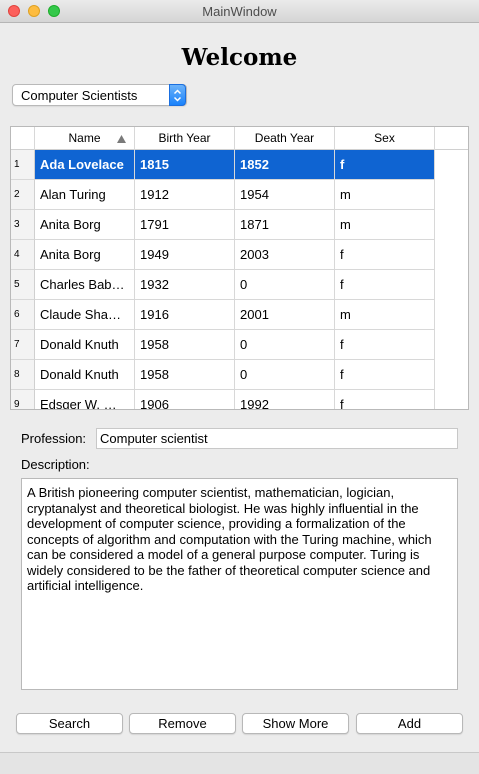 This screenshot has height=774, width=479. Describe the element at coordinates (285, 165) in the screenshot. I see `cell-death-year: 1852` at that location.